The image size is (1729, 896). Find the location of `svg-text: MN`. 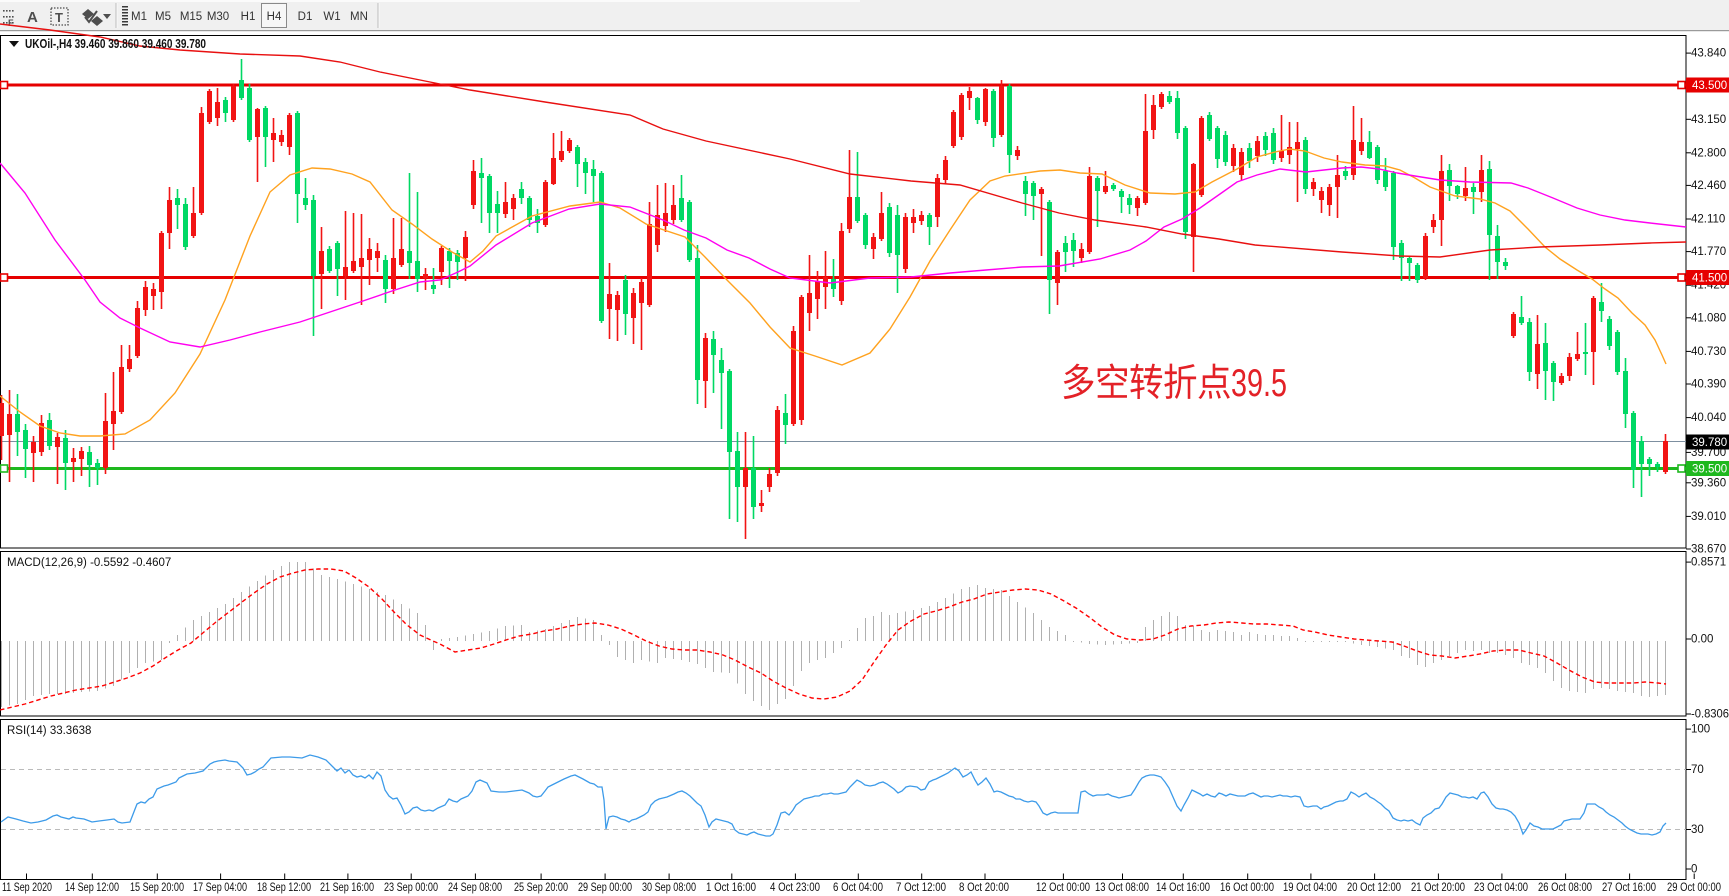

svg-text: MN is located at coordinates (359, 17).